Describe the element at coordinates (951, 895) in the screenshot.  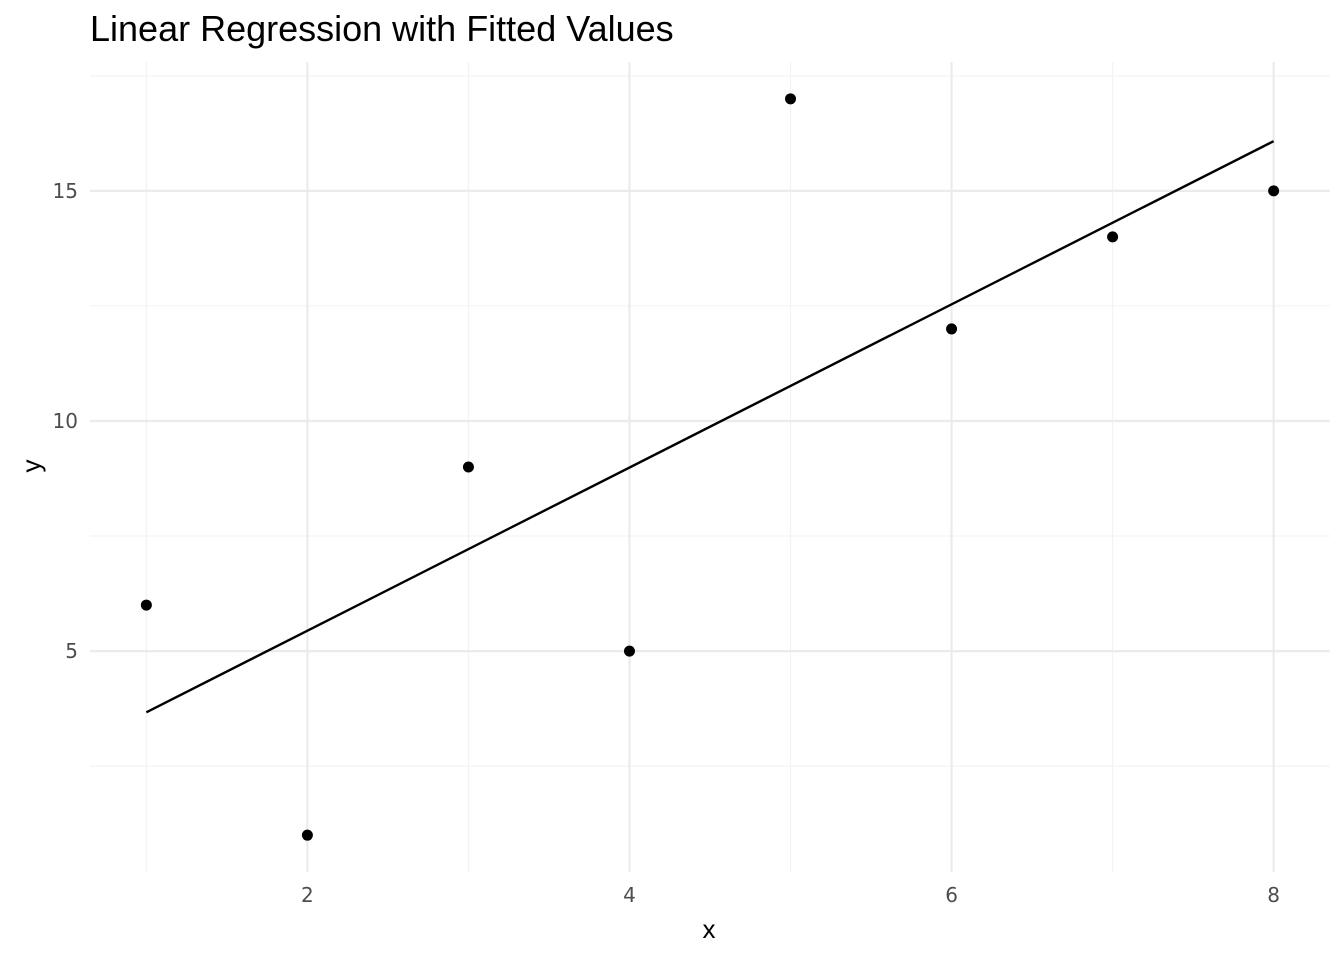
I see `x-tick-label: 6` at that location.